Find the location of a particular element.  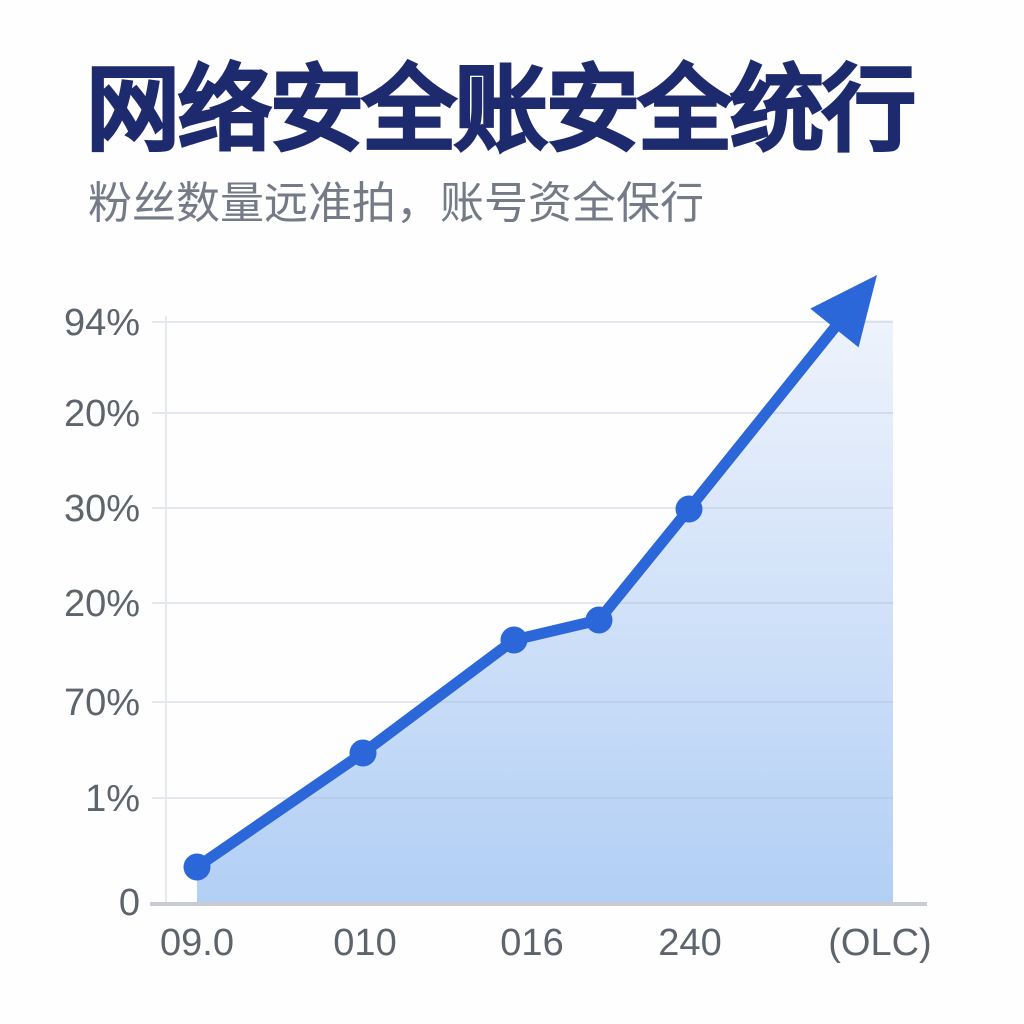

x-tick-label: (OLC) is located at coordinates (879, 943).